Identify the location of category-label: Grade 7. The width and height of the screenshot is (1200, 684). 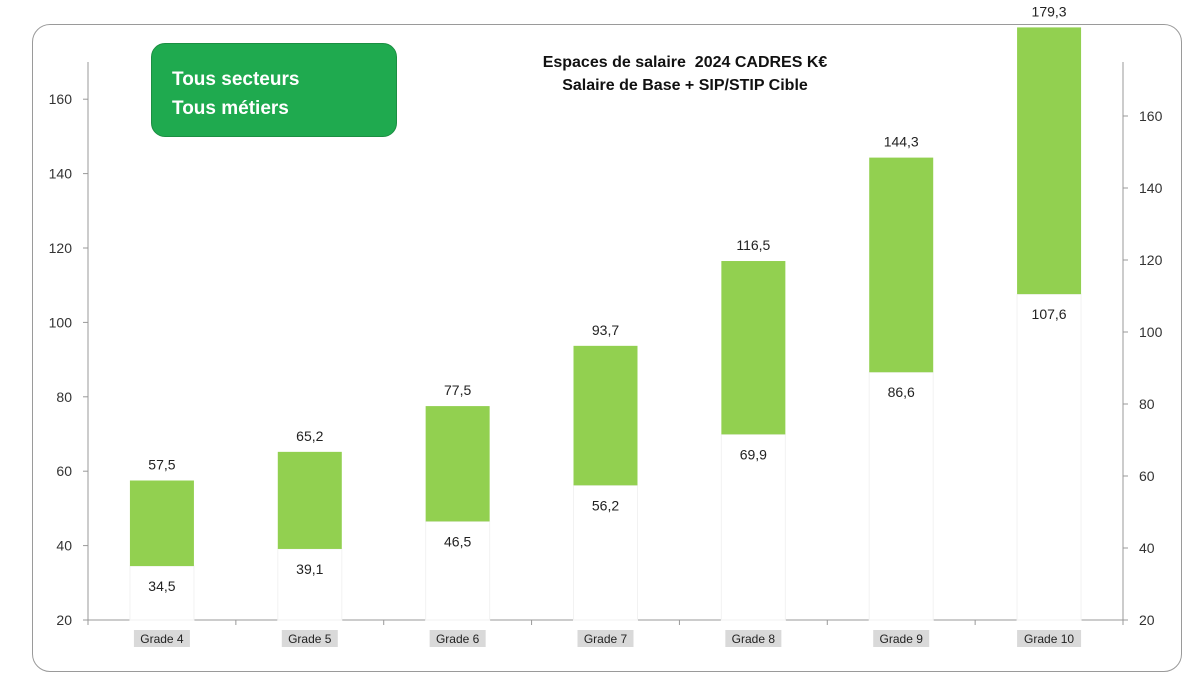
(606, 639).